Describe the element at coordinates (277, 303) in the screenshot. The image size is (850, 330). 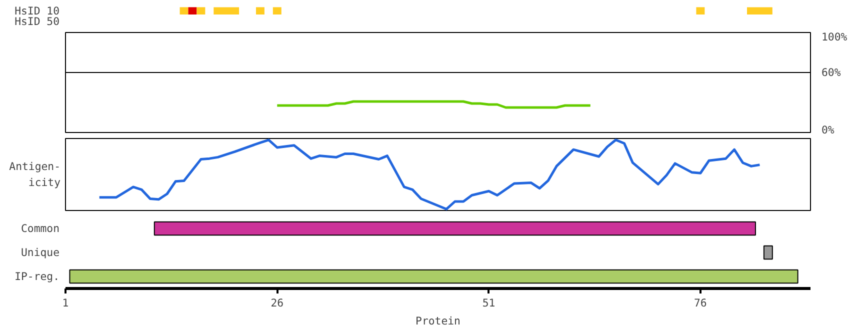
I see `x-tick-label: 26` at that location.